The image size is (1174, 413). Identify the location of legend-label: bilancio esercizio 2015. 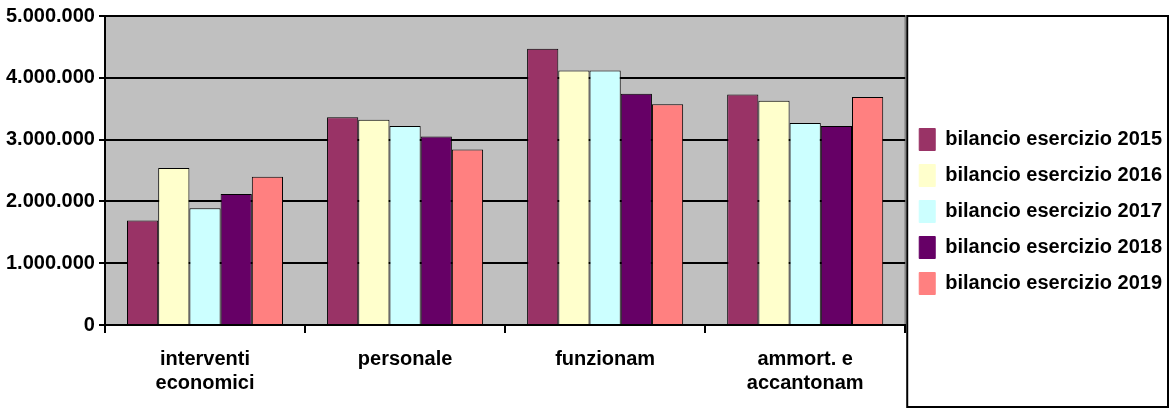
(1053, 138).